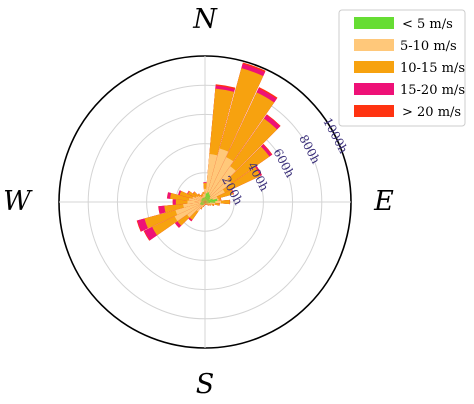  Describe the element at coordinates (428, 46) in the screenshot. I see `legend-label-2: 5-10 m/s` at that location.